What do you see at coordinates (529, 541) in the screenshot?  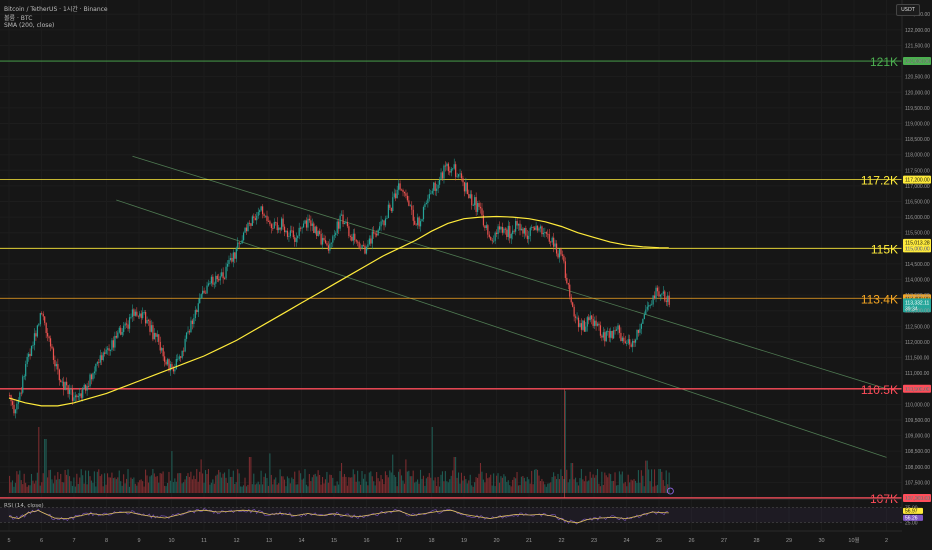 I see `time-tick-label: 21` at bounding box center [529, 541].